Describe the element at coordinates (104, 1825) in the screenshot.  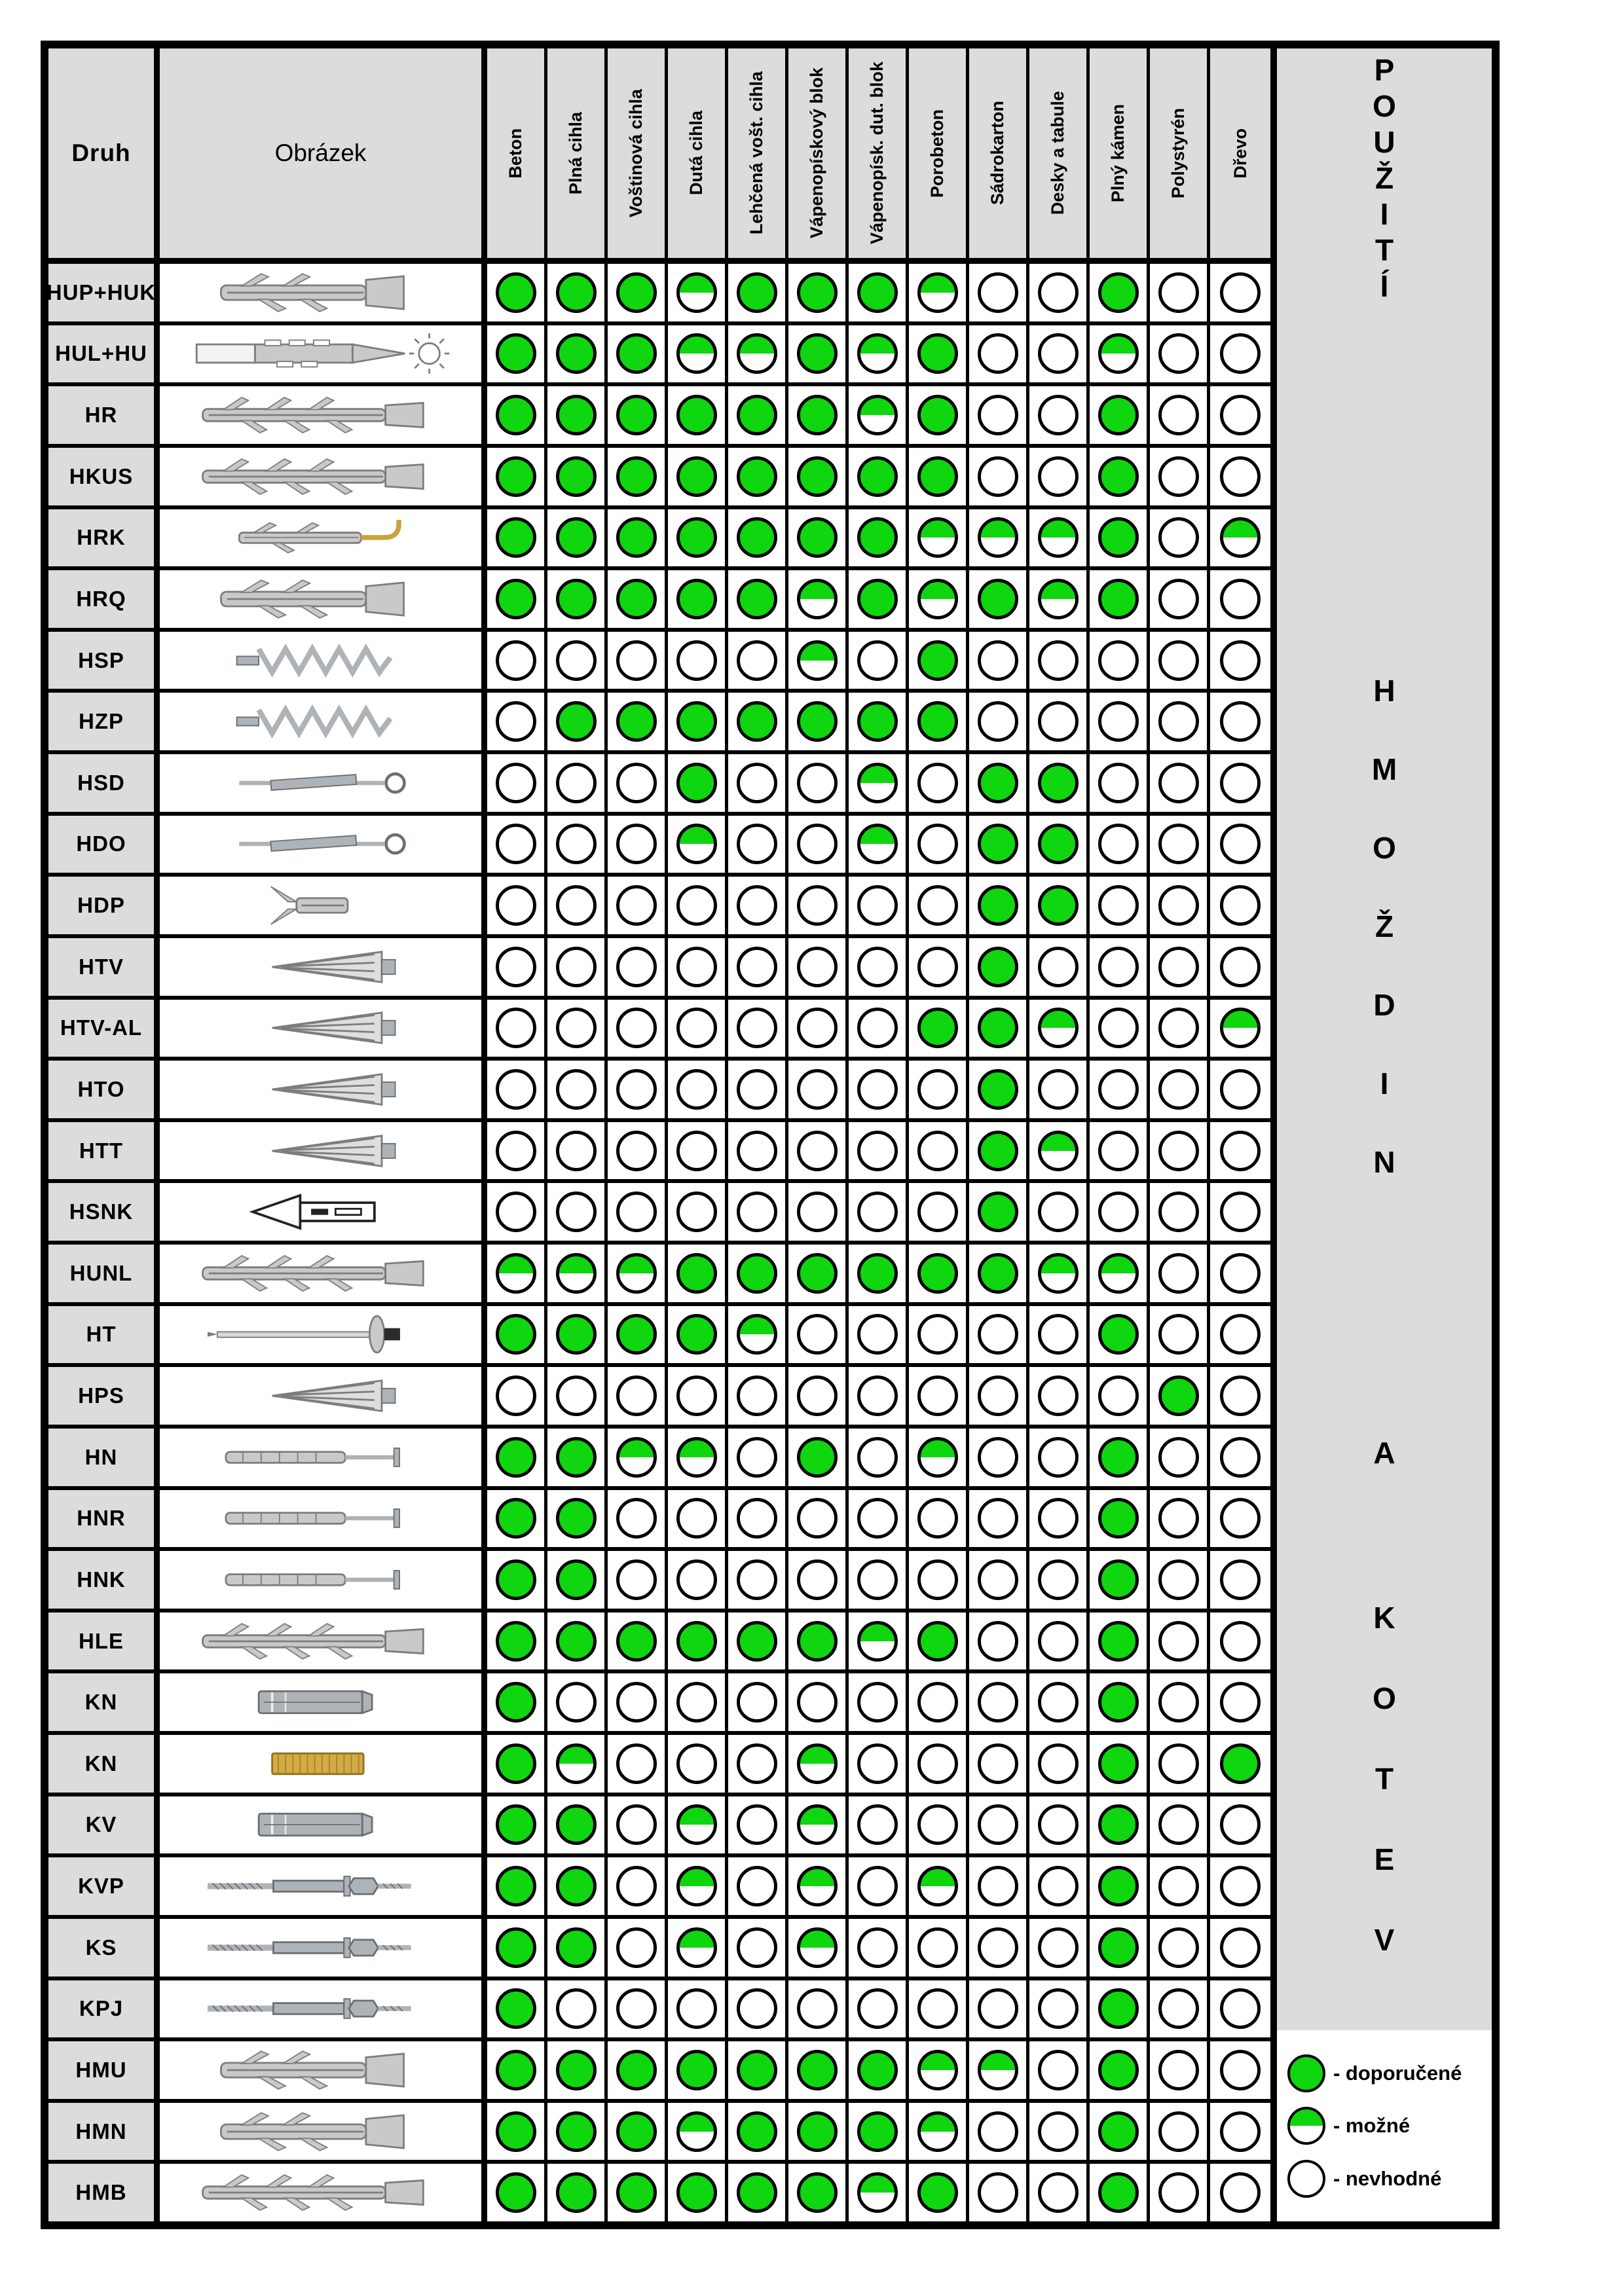
I see `row-label: KV` at that location.